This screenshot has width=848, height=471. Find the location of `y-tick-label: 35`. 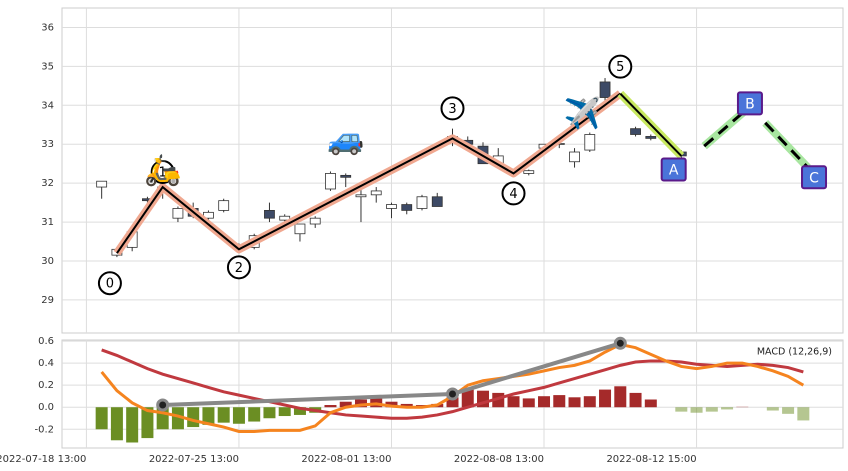

y-tick-label: 35 is located at coordinates (47, 66).